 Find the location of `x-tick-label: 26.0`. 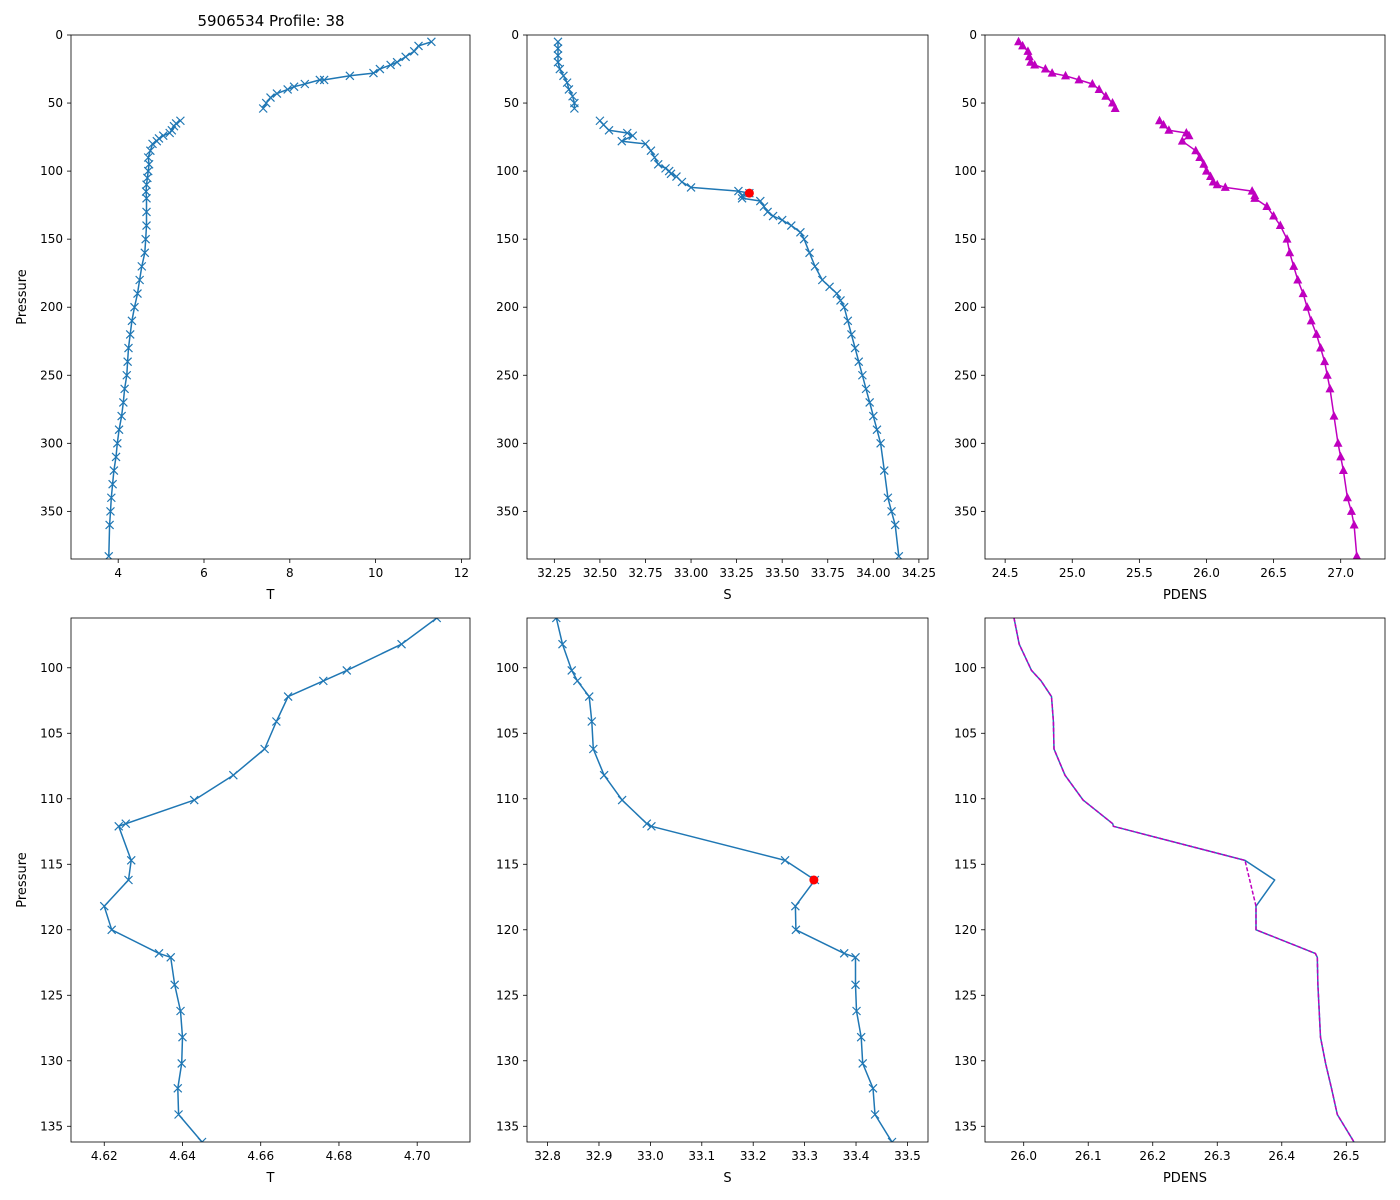

x-tick-label: 26.0 is located at coordinates (1206, 573).